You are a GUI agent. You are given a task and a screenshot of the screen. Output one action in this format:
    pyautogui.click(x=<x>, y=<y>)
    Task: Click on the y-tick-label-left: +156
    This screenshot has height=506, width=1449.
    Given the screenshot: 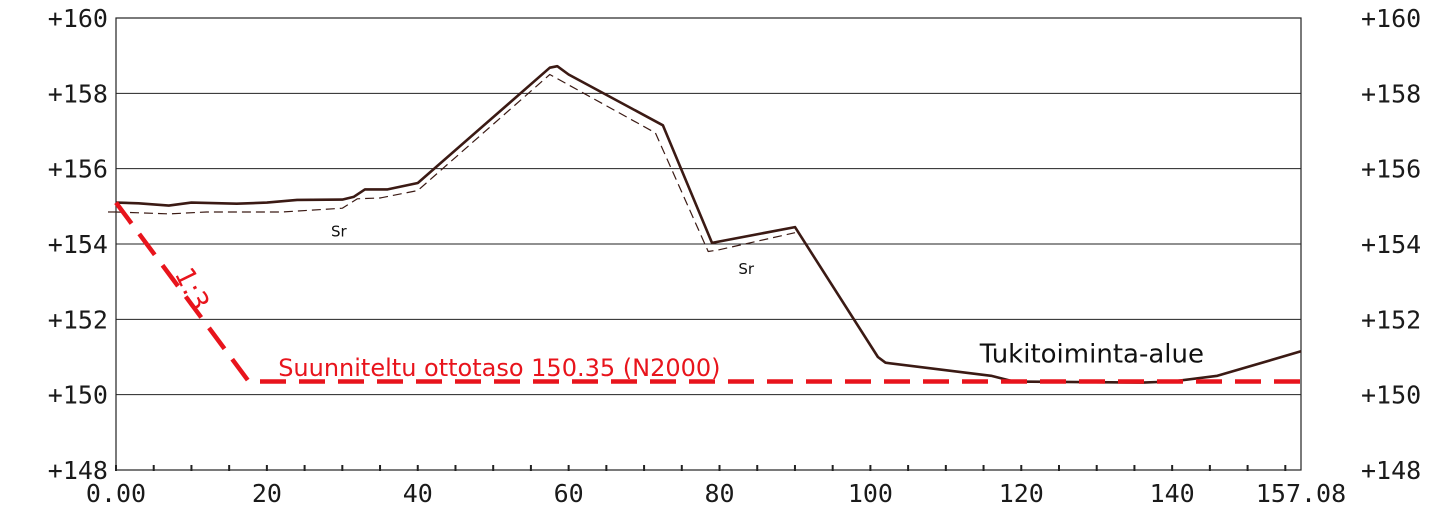 What is the action you would take?
    pyautogui.click(x=78, y=169)
    